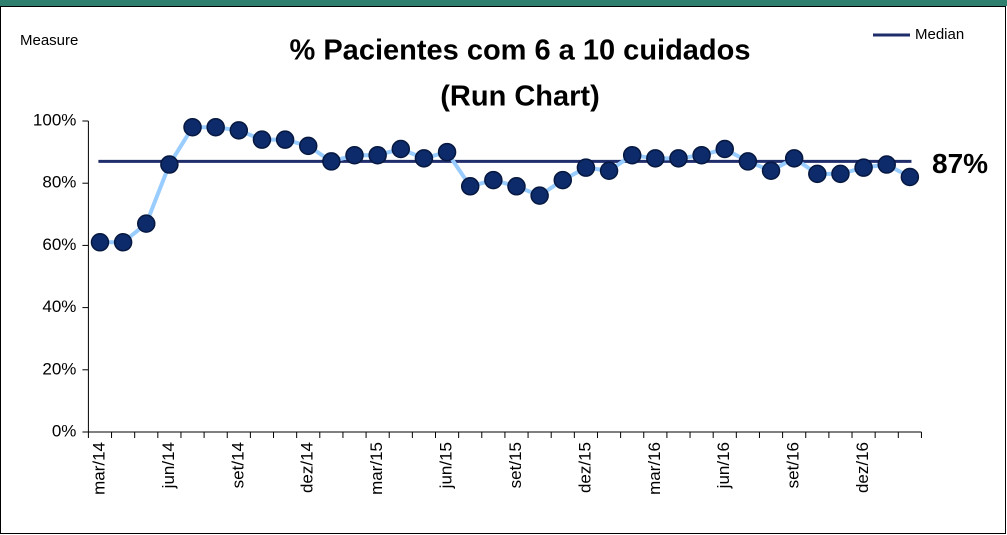  I want to click on x-tick-label: set/14, so click(237, 465).